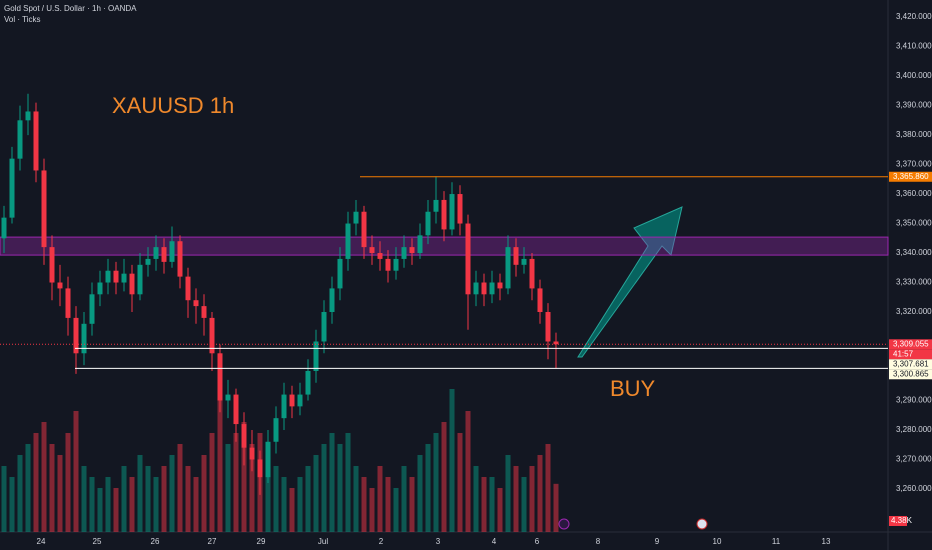 The height and width of the screenshot is (550, 932). Describe the element at coordinates (70, 8) in the screenshot. I see `symbol-line: Gold Spot / U.S. Dollar · 1h · OANDA` at that location.